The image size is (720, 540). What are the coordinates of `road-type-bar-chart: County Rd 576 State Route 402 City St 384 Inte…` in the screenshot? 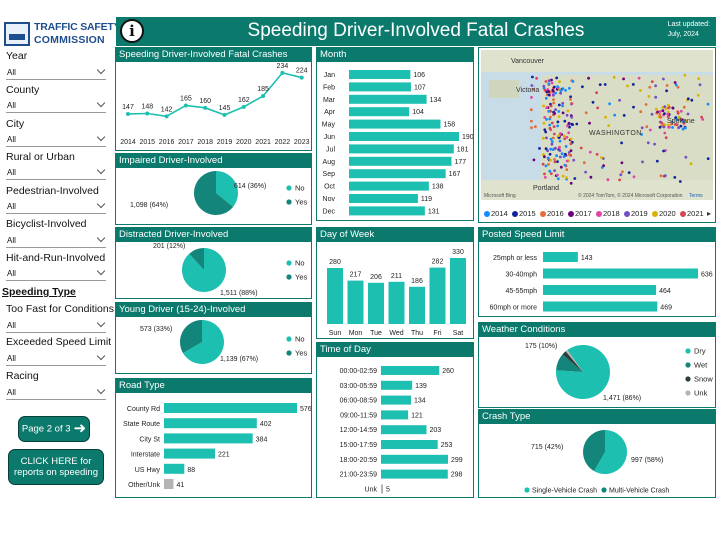 It's located at (217, 446).